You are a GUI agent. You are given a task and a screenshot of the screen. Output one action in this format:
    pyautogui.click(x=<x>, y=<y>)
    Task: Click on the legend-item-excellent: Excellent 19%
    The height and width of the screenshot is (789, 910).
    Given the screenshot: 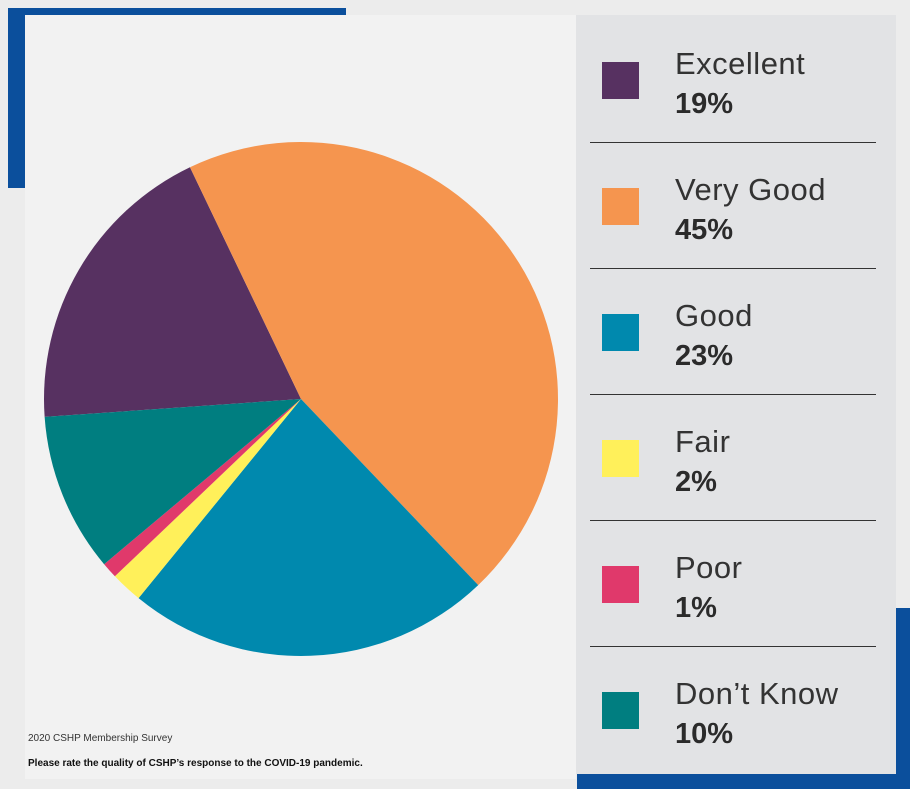 What is the action you would take?
    pyautogui.click(x=733, y=79)
    